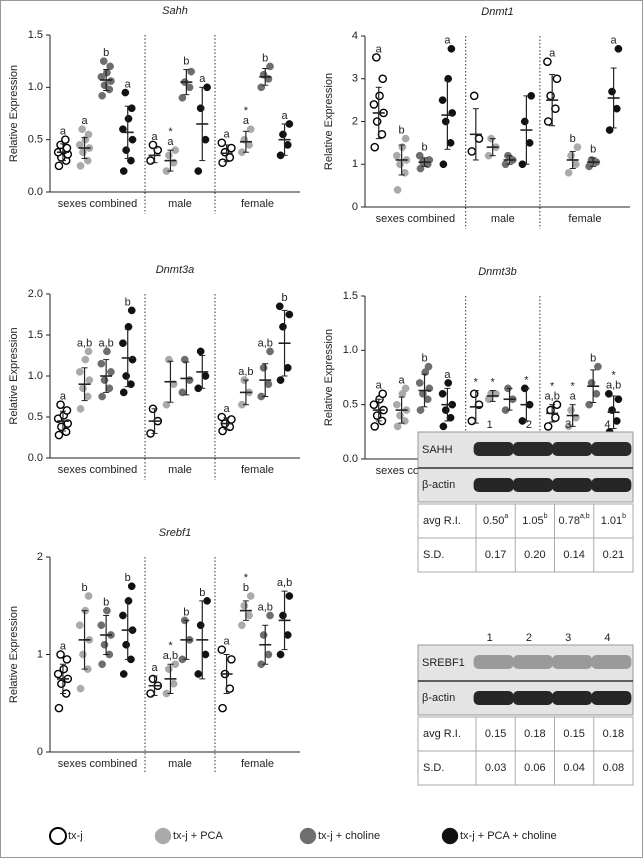 The image size is (643, 858). What do you see at coordinates (175, 270) in the screenshot?
I see `chart-title: Dnmt3a` at bounding box center [175, 270].